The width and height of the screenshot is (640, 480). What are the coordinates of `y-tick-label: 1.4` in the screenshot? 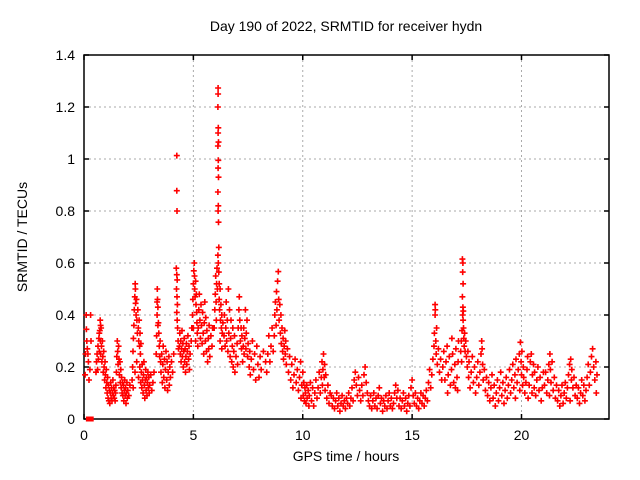 It's located at (66, 55).